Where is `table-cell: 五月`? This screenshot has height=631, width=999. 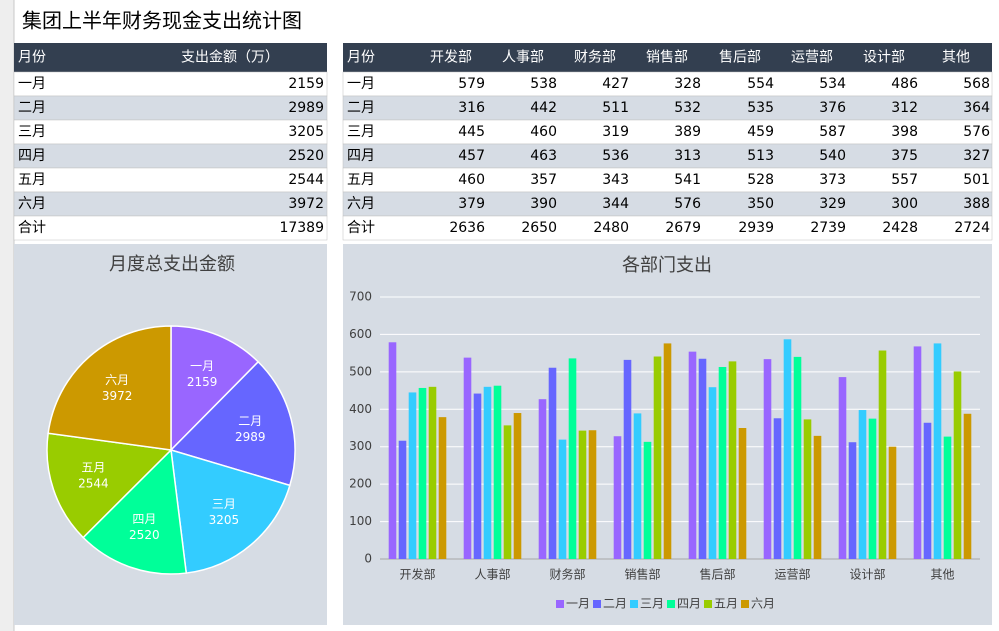 table-cell: 五月 is located at coordinates (32, 180).